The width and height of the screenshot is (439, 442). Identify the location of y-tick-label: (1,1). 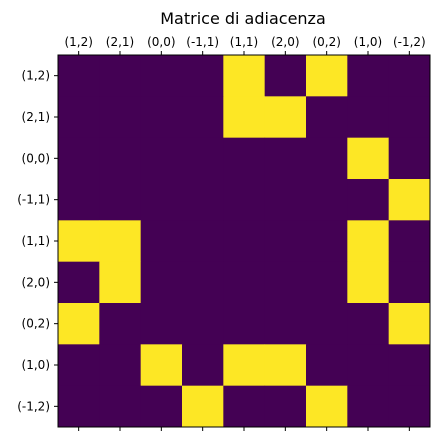
(36, 241).